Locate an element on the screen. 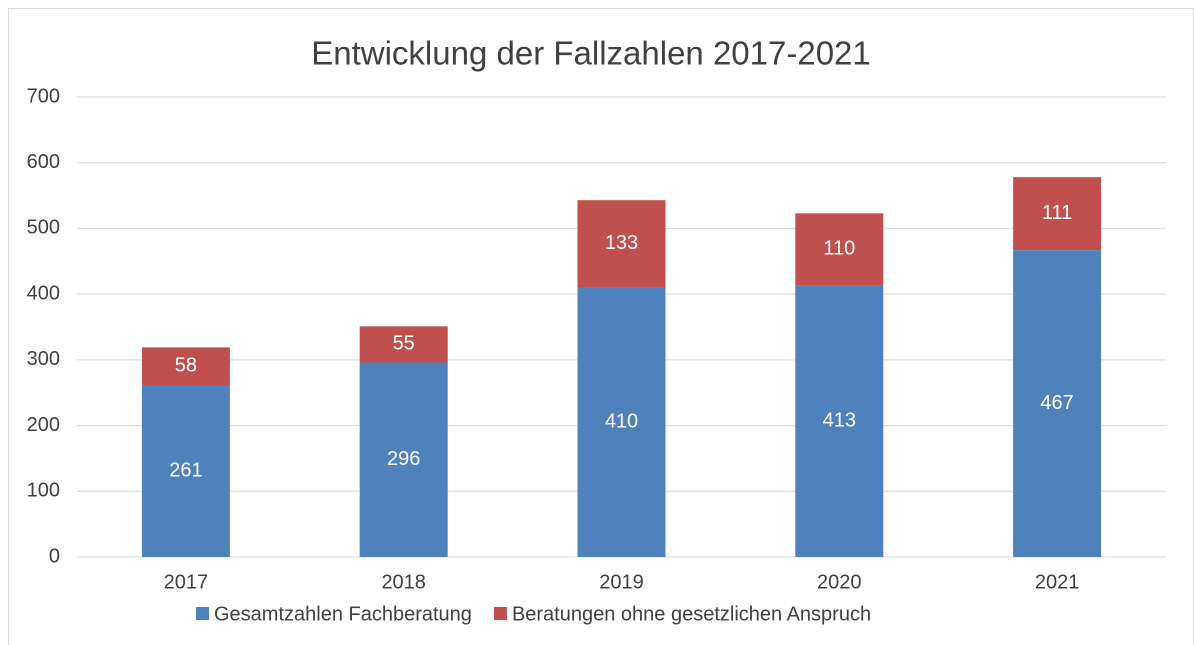  x-tick-label: 2020 is located at coordinates (839, 582).